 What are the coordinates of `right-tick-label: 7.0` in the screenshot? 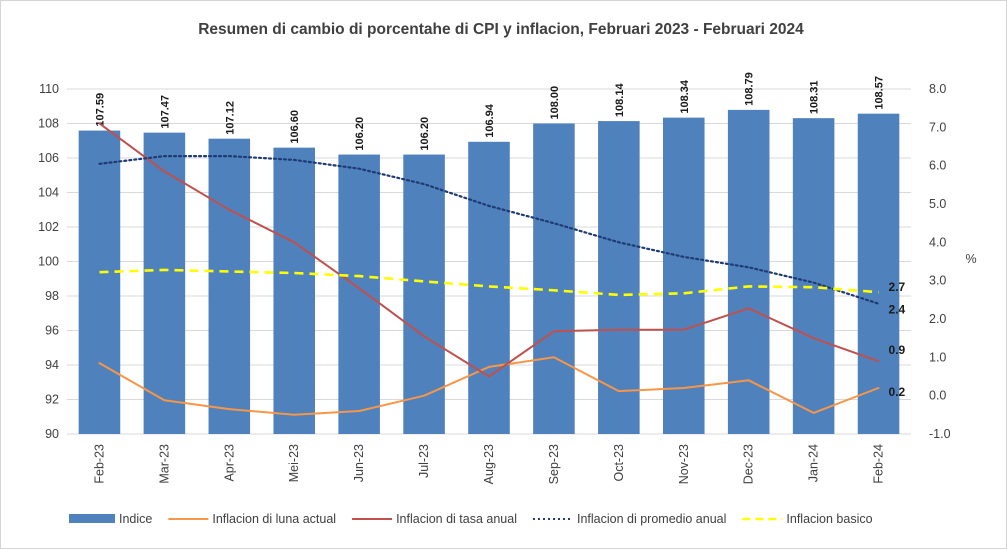 It's located at (937, 127).